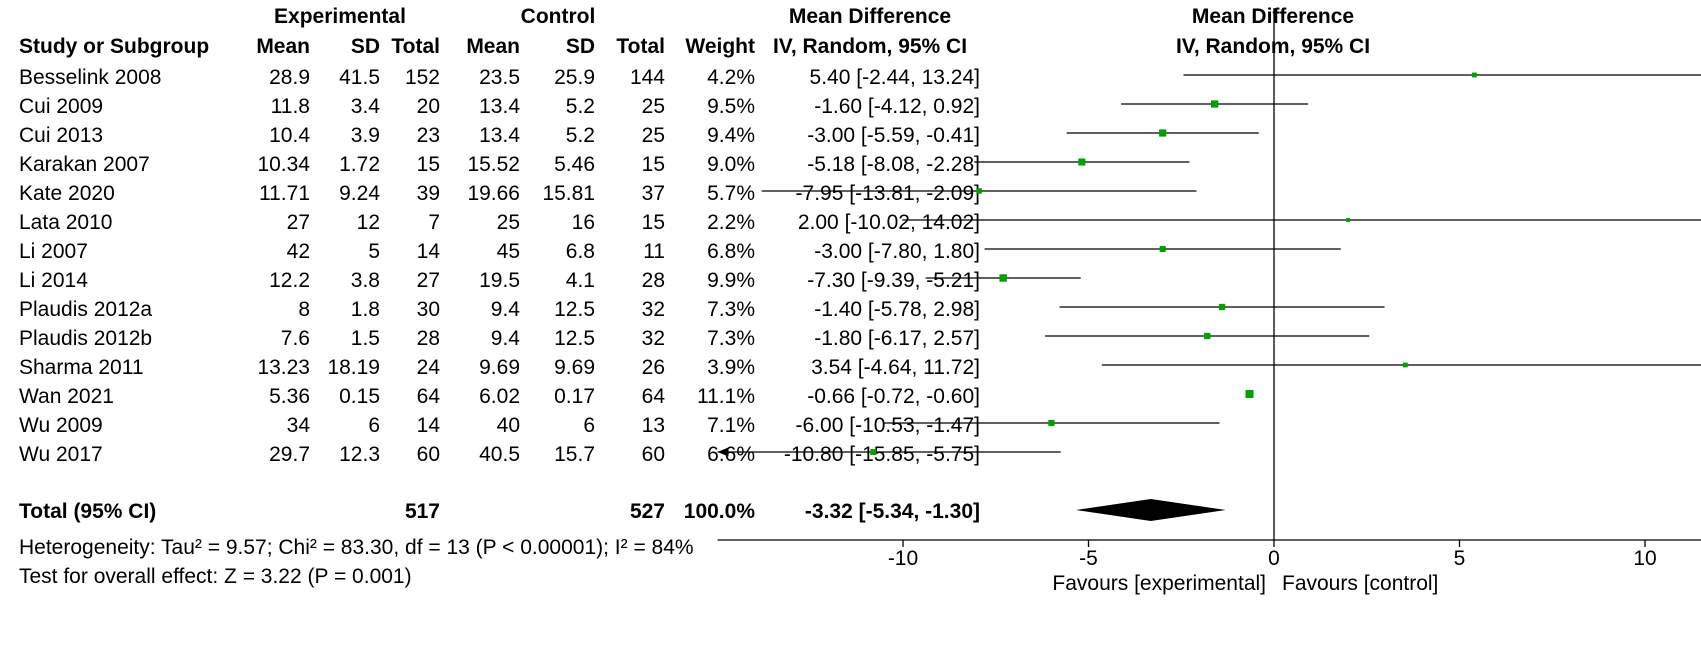  Describe the element at coordinates (365, 135) in the screenshot. I see `exp-sd: 3.9` at that location.